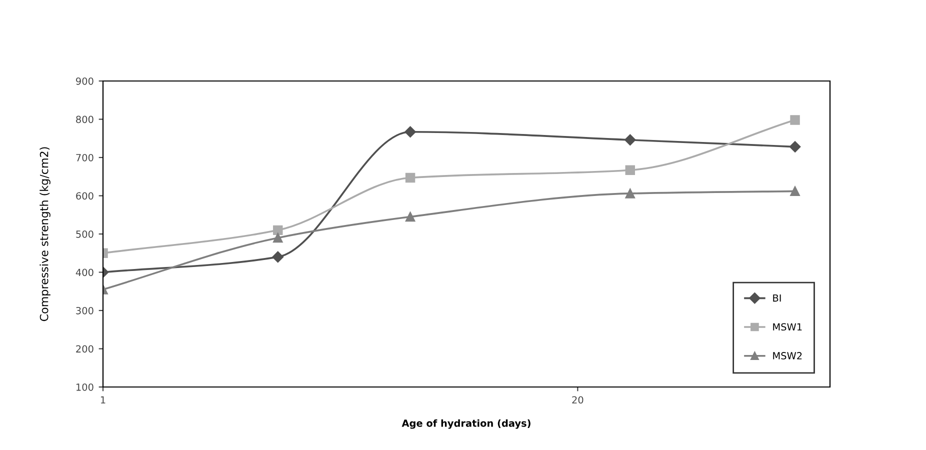  Describe the element at coordinates (85, 234) in the screenshot. I see `y-tick-label: 500` at that location.